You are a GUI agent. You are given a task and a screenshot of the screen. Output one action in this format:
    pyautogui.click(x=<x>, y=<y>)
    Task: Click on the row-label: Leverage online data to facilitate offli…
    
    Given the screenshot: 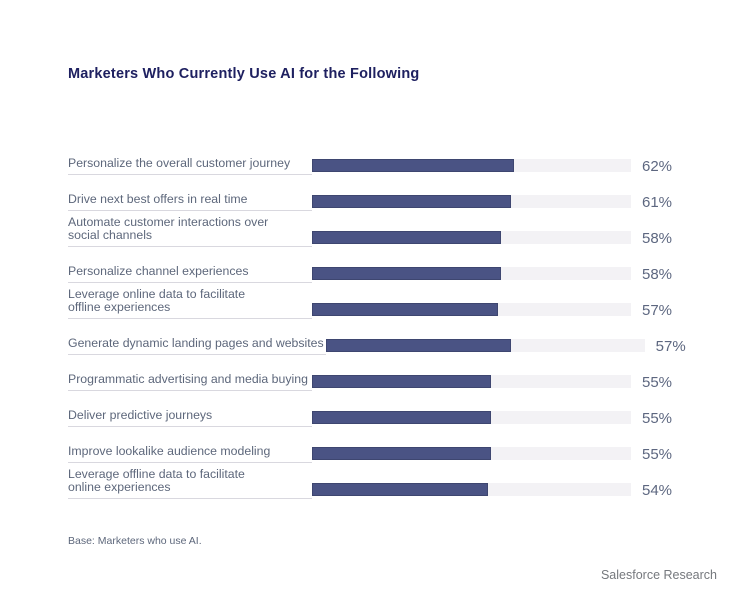 What is the action you would take?
    pyautogui.click(x=190, y=303)
    